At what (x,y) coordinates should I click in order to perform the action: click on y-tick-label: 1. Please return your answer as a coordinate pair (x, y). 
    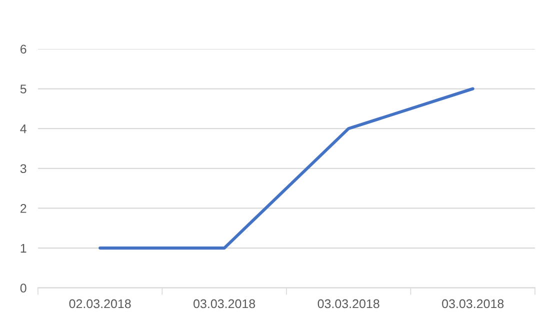
    Looking at the image, I should click on (23, 248).